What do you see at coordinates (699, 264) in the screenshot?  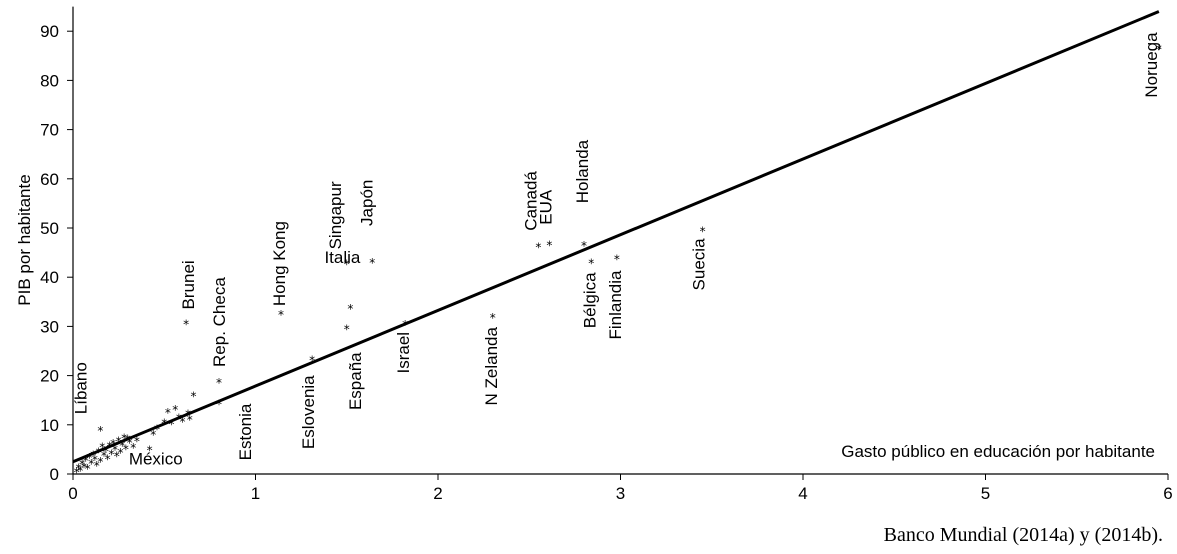 I see `point-label: Suecia` at bounding box center [699, 264].